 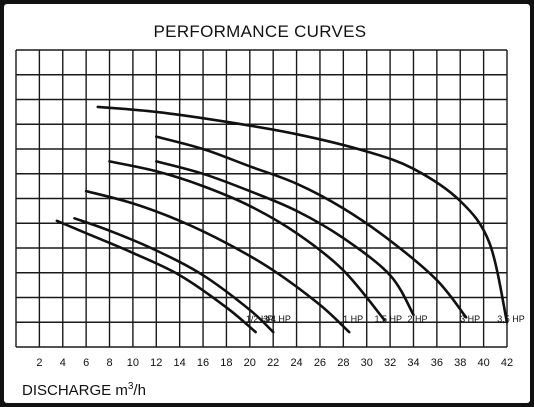 I want to click on series-label-2: 1 HP, so click(x=353, y=319).